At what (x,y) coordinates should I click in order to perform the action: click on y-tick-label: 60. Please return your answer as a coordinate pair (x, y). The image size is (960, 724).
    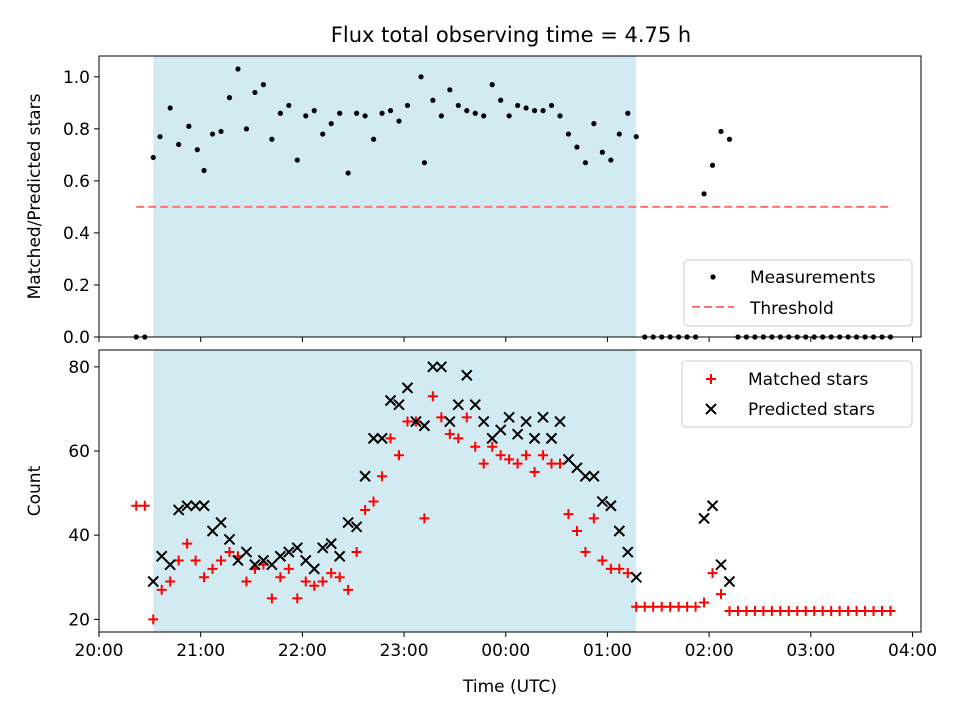
    Looking at the image, I should click on (79, 452).